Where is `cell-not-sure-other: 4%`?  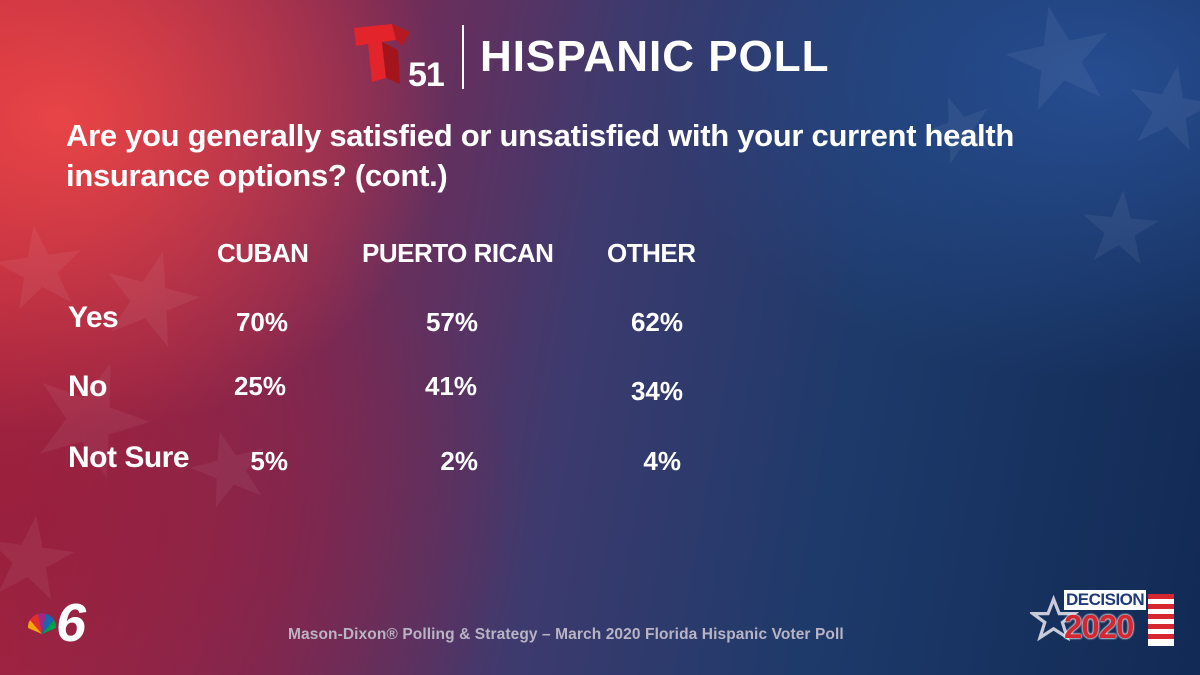 cell-not-sure-other: 4% is located at coordinates (662, 461).